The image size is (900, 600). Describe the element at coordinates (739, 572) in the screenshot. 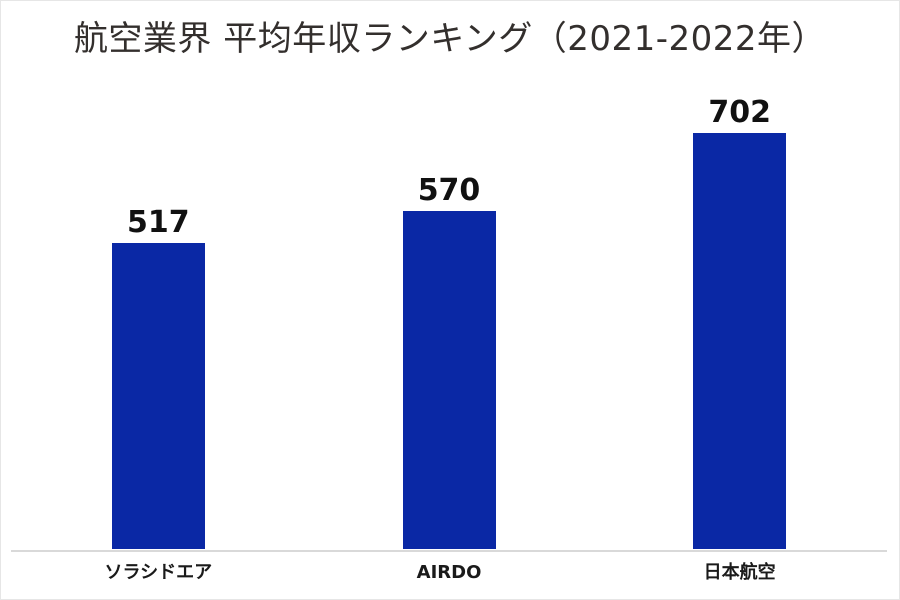

I see `category-label: 日本航空` at that location.